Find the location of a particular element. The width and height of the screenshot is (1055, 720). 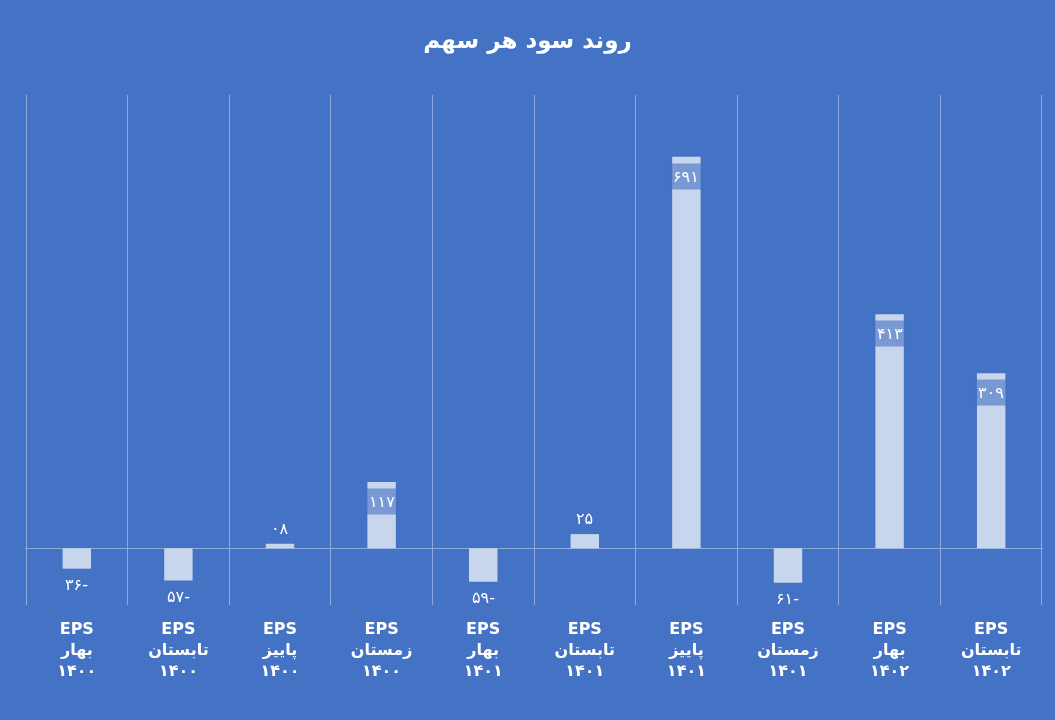

data-label: -۶۱ is located at coordinates (787, 598).